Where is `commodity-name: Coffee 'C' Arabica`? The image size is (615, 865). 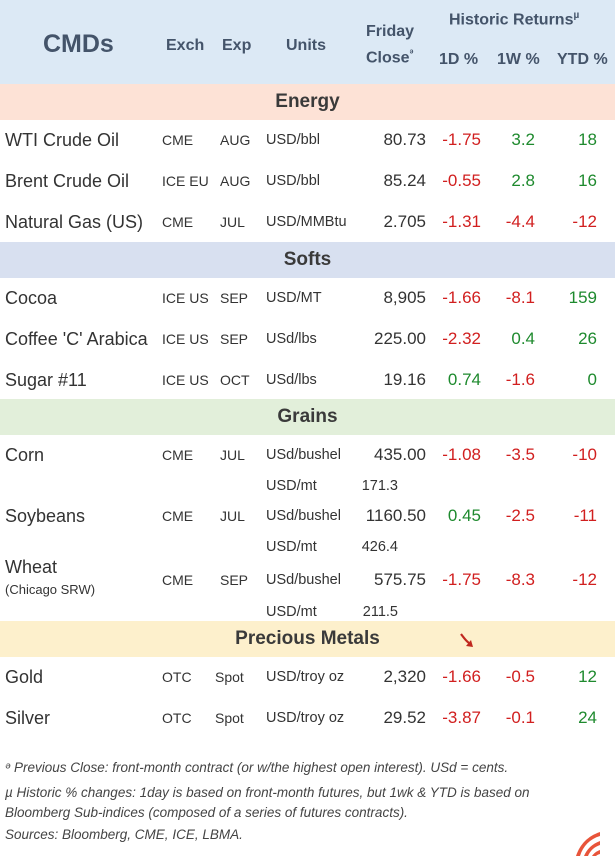 commodity-name: Coffee 'C' Arabica is located at coordinates (76, 339).